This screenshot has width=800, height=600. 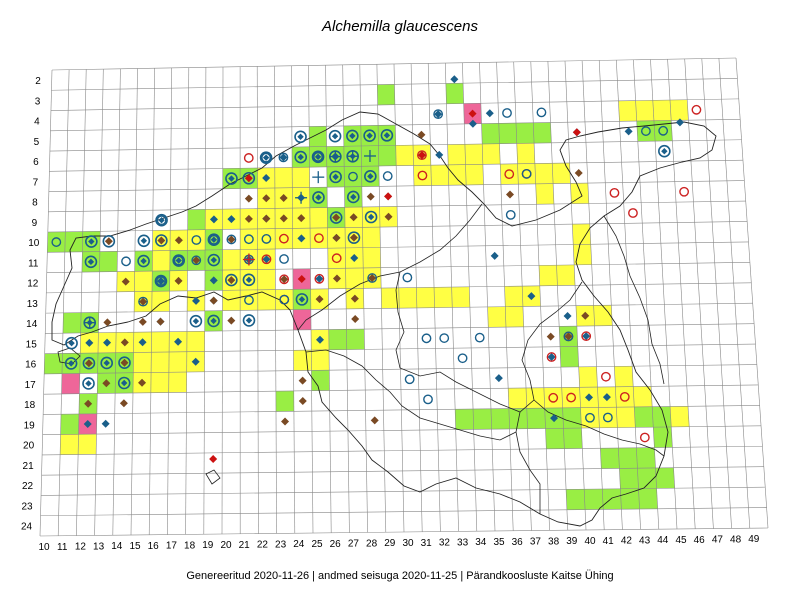 What do you see at coordinates (445, 543) in the screenshot?
I see `column-label: 32` at bounding box center [445, 543].